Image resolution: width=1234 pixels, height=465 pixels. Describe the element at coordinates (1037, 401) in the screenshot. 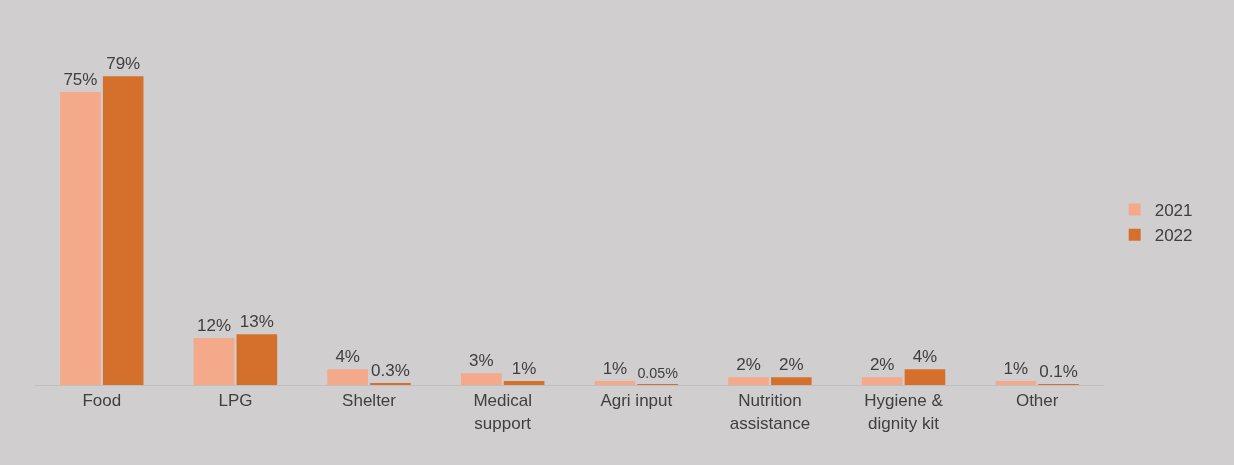

I see `x-tick-label: Other` at that location.